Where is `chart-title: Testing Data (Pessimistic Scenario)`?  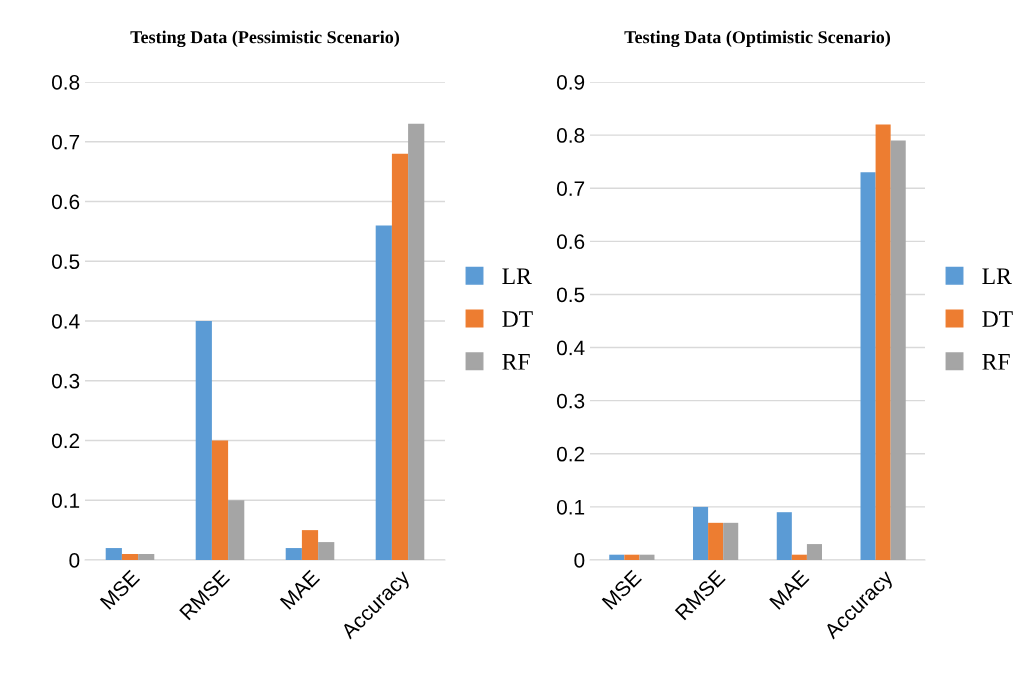
chart-title: Testing Data (Pessimistic Scenario) is located at coordinates (265, 39).